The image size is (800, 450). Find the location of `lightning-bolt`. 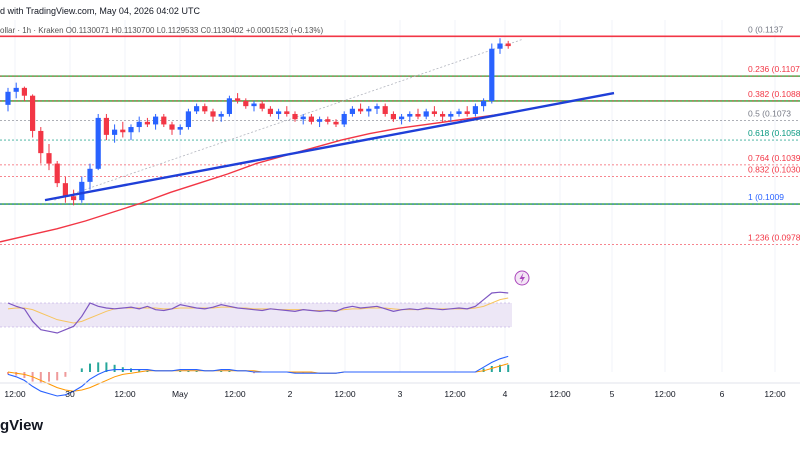

lightning-bolt is located at coordinates (522, 278).